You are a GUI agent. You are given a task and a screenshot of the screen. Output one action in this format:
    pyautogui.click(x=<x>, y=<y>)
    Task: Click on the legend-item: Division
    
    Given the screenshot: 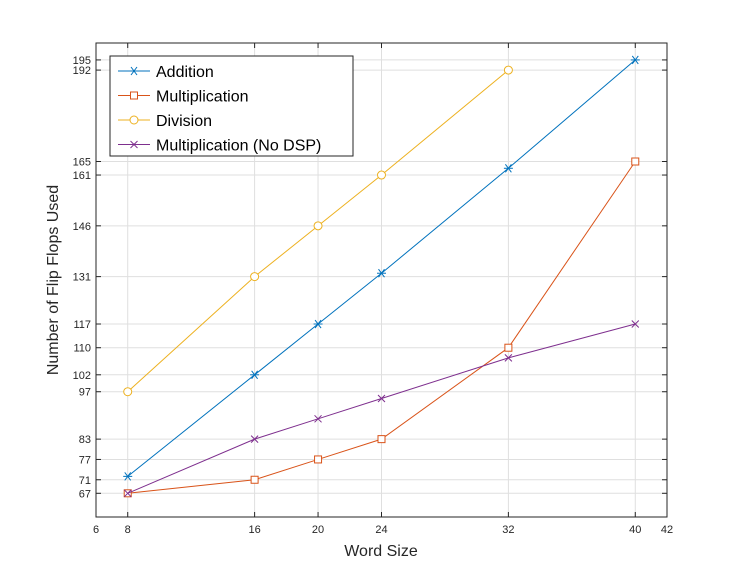 What is the action you would take?
    pyautogui.click(x=165, y=121)
    